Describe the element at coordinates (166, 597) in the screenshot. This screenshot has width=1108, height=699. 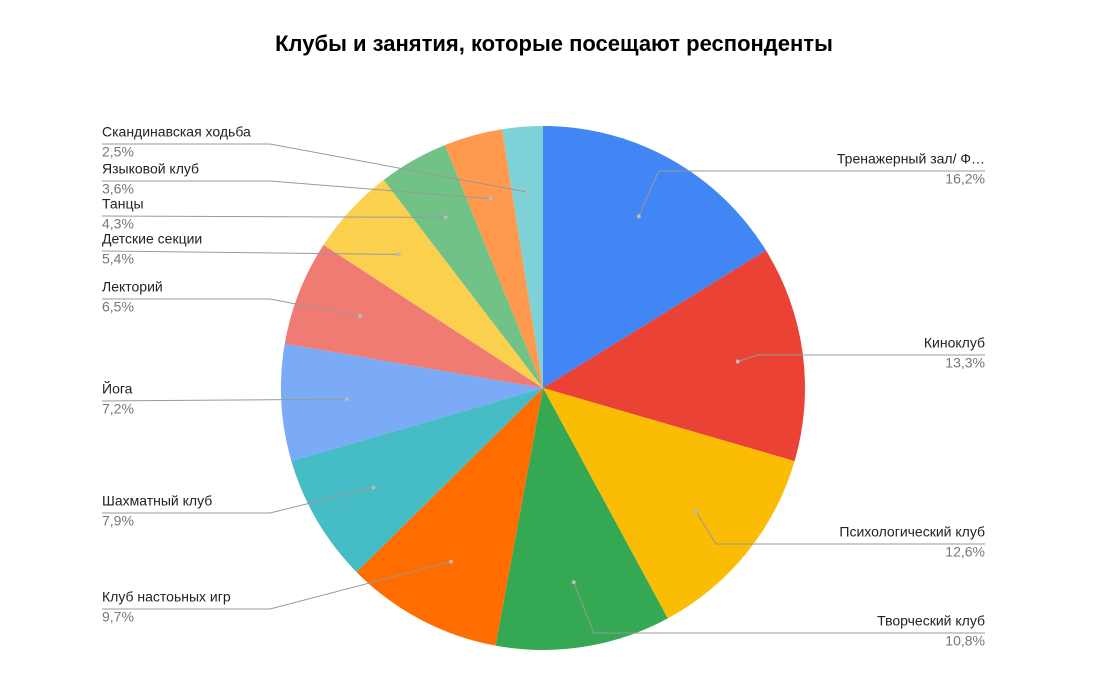
I see `slice-label: Клуб настоьных игр` at that location.